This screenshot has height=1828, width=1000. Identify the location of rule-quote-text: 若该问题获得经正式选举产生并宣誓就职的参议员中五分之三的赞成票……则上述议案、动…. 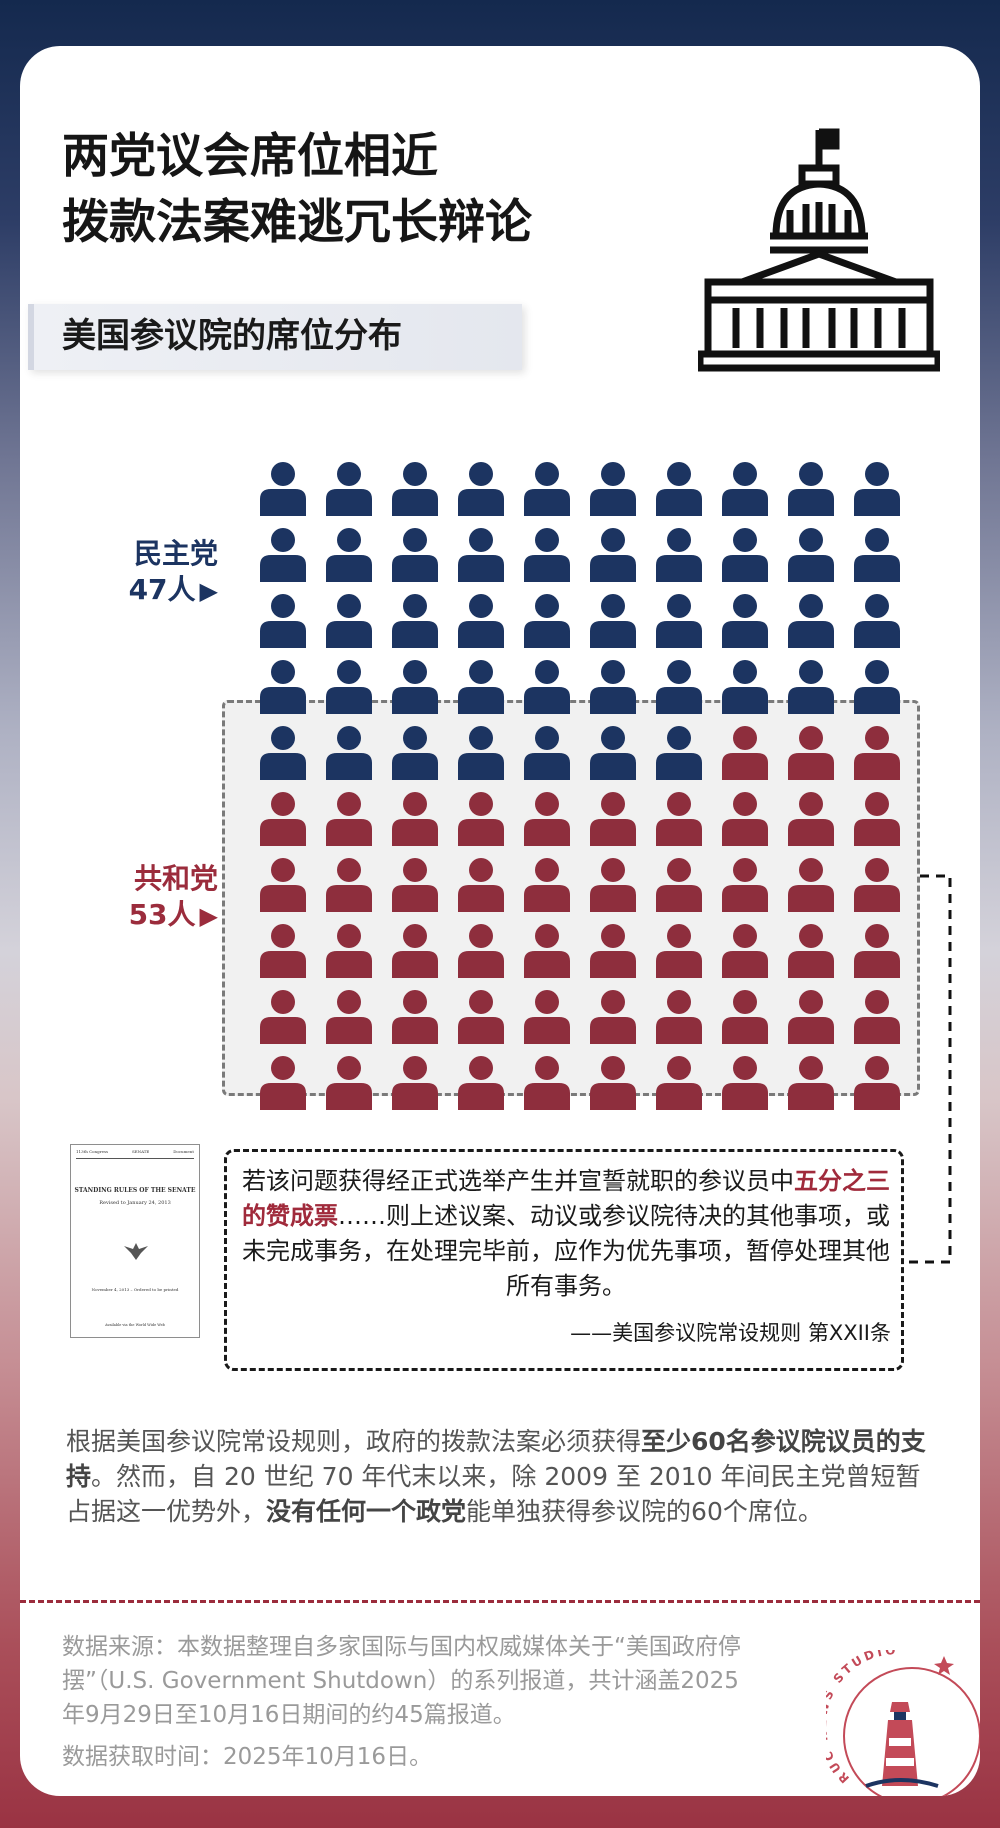
(566, 1233).